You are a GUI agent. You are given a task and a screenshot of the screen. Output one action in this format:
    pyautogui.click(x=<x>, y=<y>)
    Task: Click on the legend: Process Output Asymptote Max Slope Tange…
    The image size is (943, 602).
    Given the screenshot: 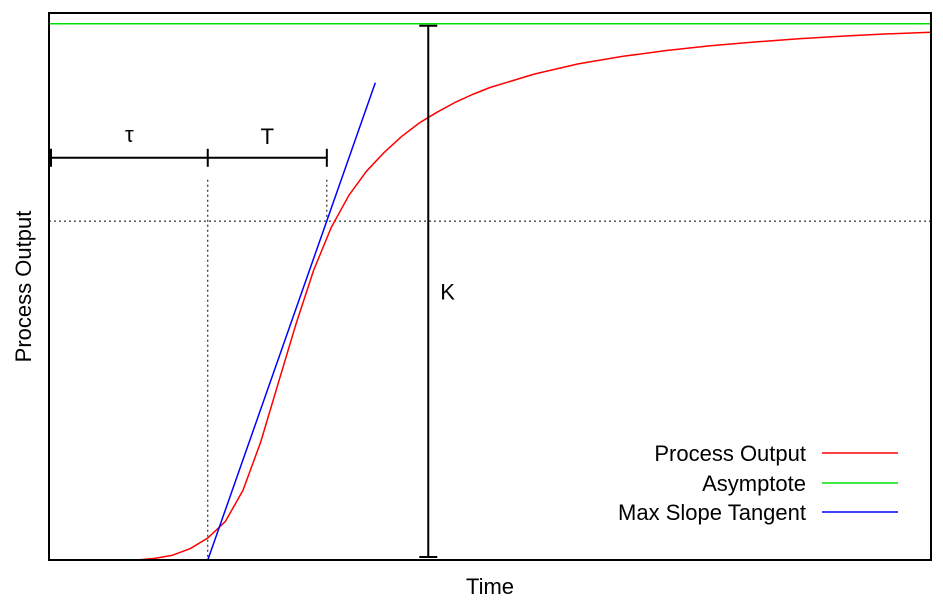 What is the action you would take?
    pyautogui.click(x=758, y=483)
    